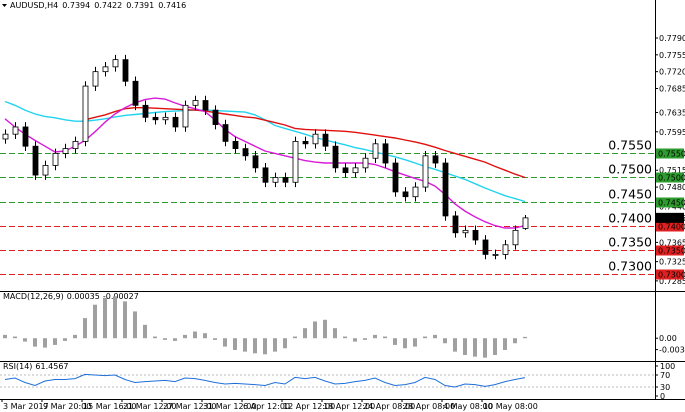 The image size is (685, 412). I want to click on x-tick-label: 27 Mar 12:00, so click(189, 406).